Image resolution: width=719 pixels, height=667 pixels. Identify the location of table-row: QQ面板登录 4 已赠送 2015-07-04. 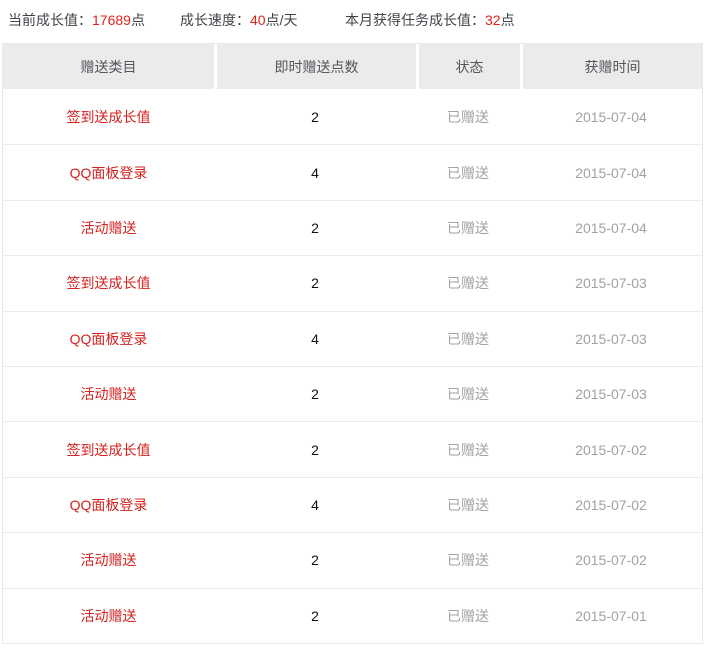
(352, 172).